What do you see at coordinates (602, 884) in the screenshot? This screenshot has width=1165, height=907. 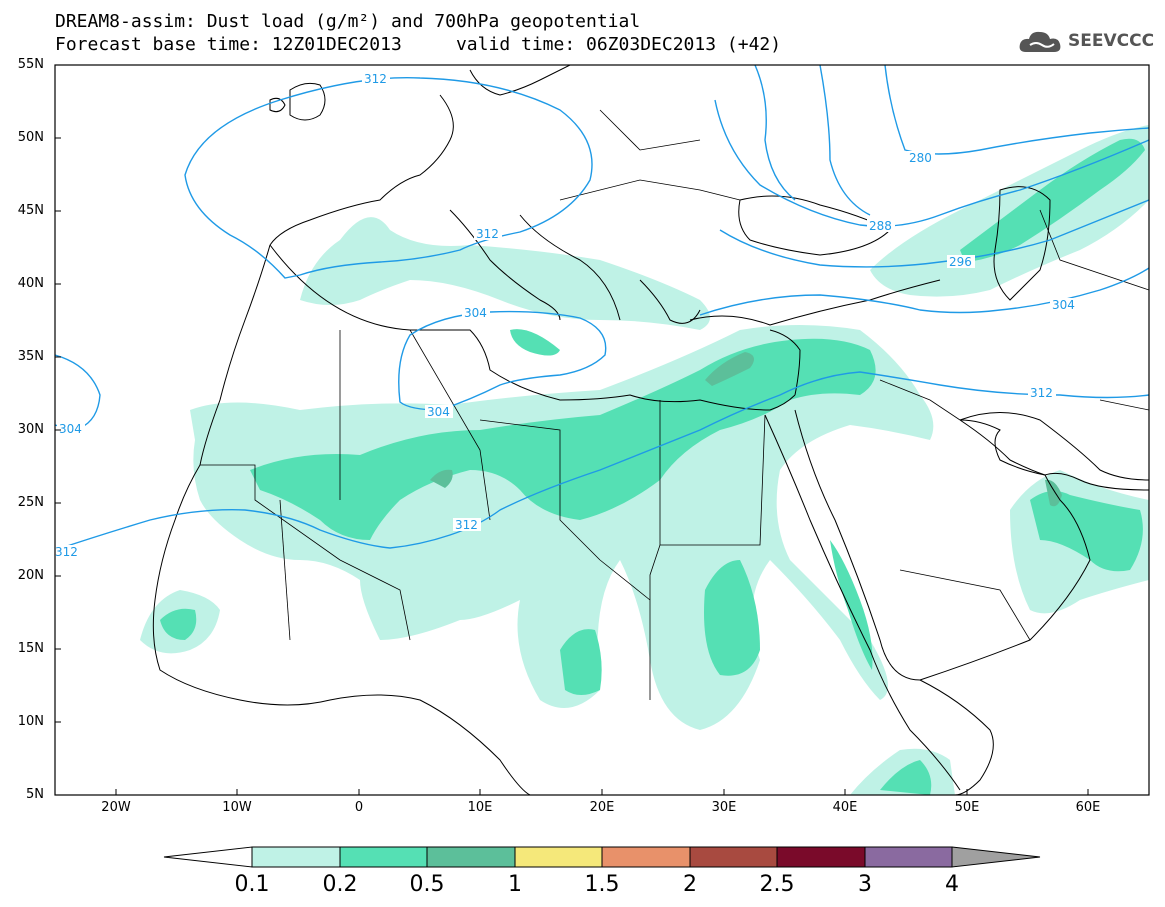 I see `colorbar-label: 1.5` at bounding box center [602, 884].